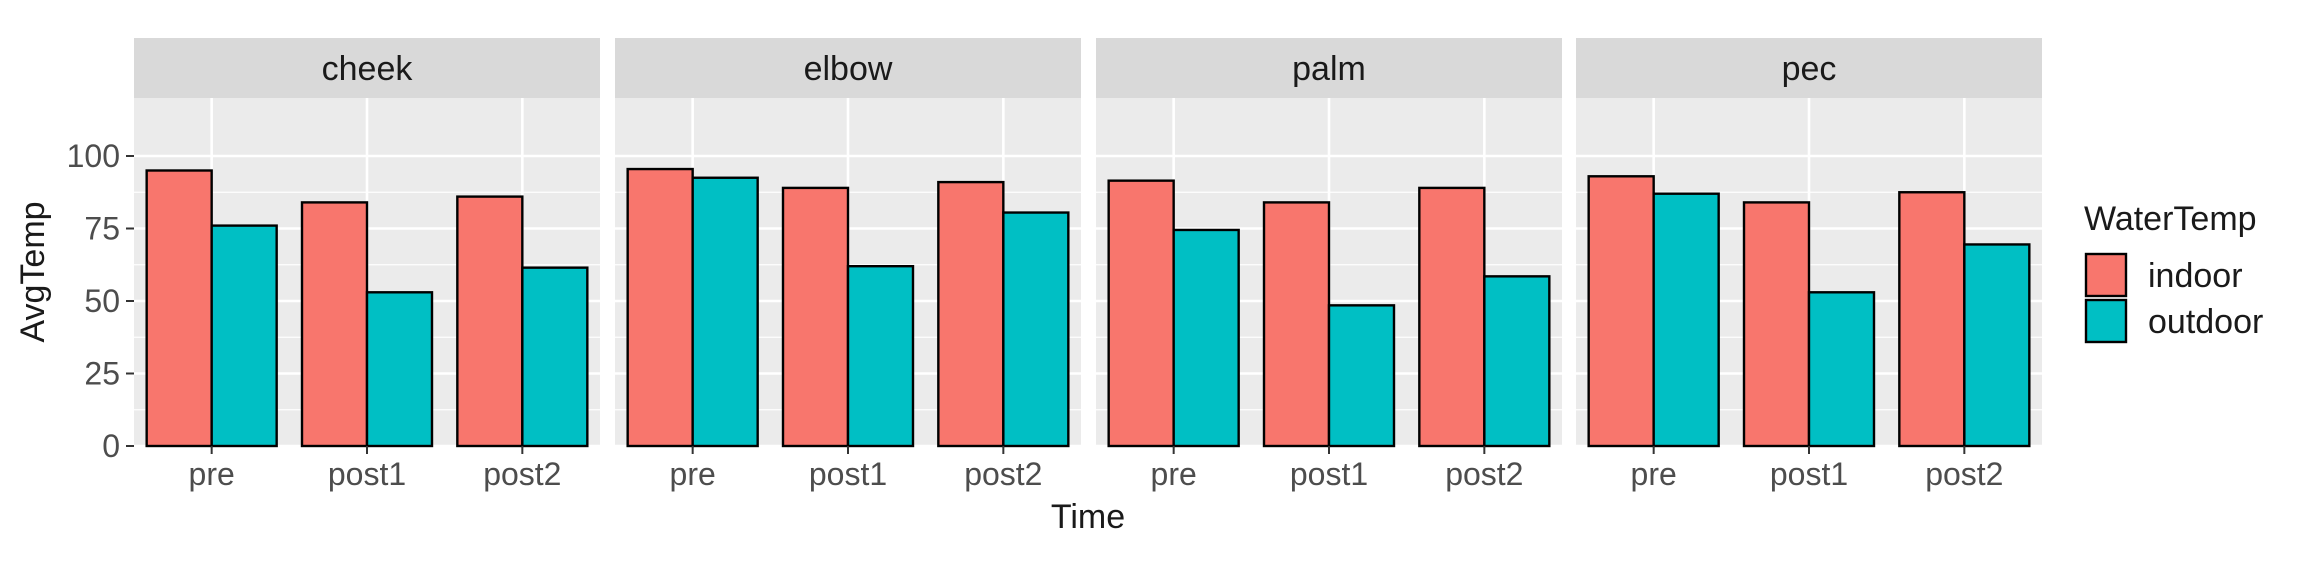 Image resolution: width=2304 pixels, height=576 pixels. I want to click on bar-elbow-post1-outdoor, so click(880, 356).